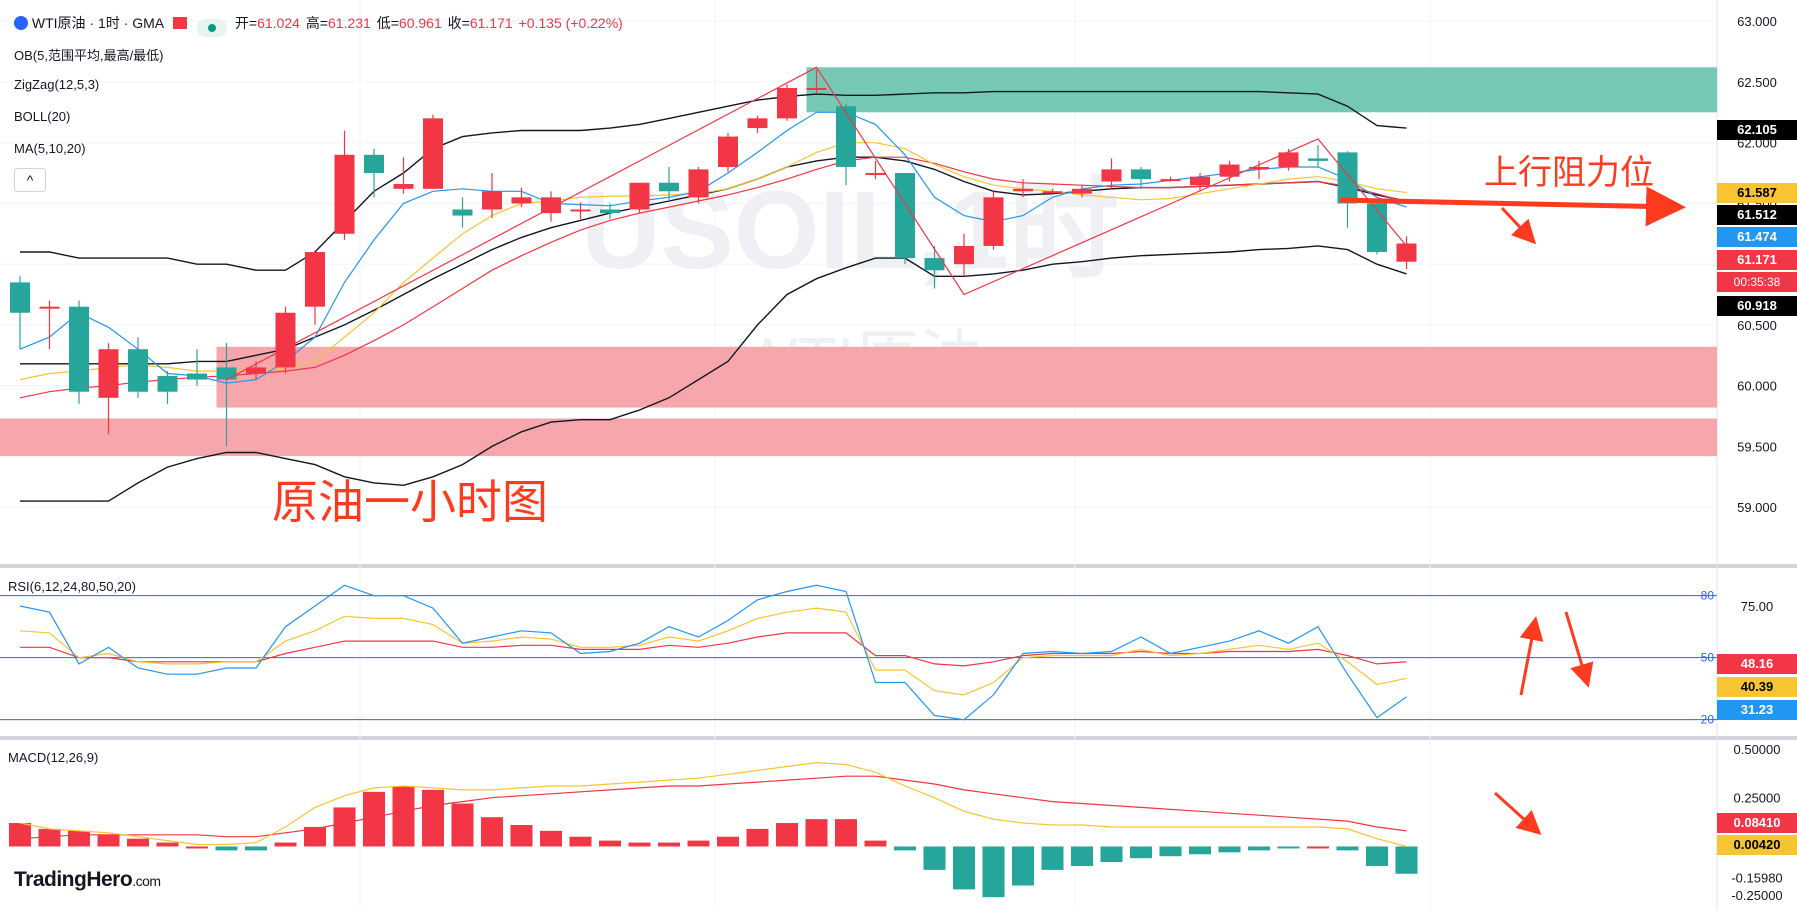  I want to click on resistance-arrow, so click(1512, 206).